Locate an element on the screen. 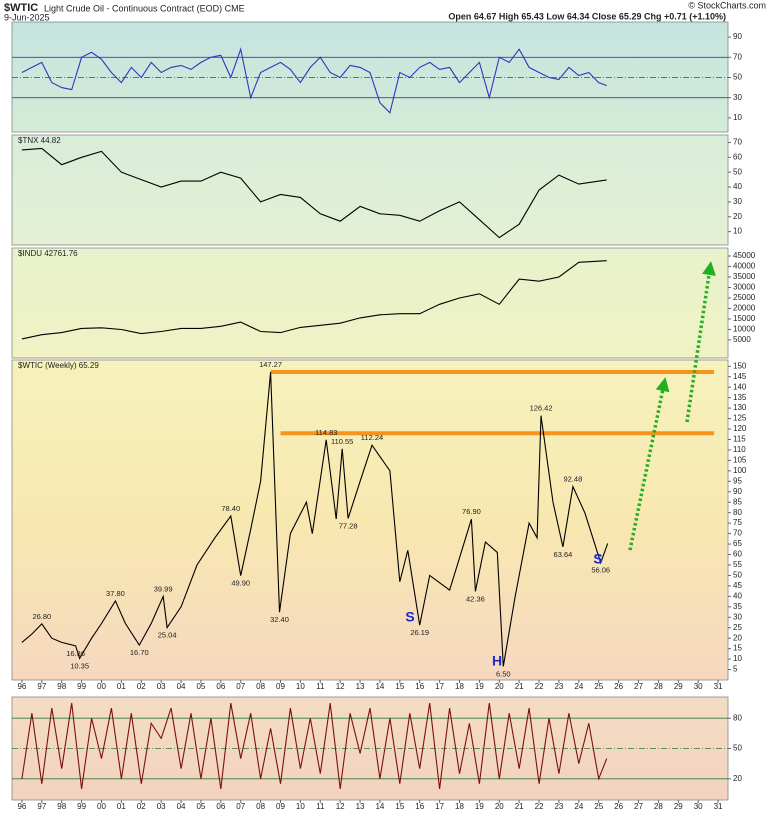 This screenshot has width=768, height=816. x-tick-label: 13 is located at coordinates (360, 686).